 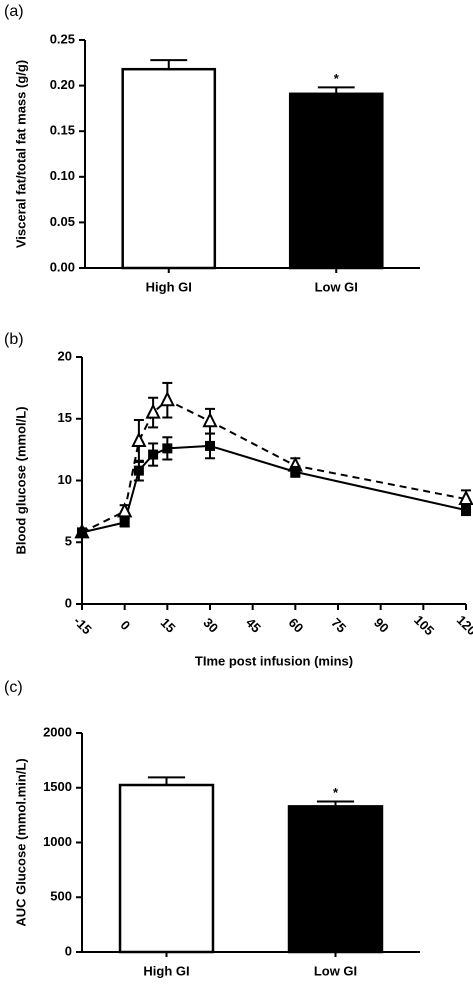 I want to click on panel-label: (b), so click(x=14, y=339).